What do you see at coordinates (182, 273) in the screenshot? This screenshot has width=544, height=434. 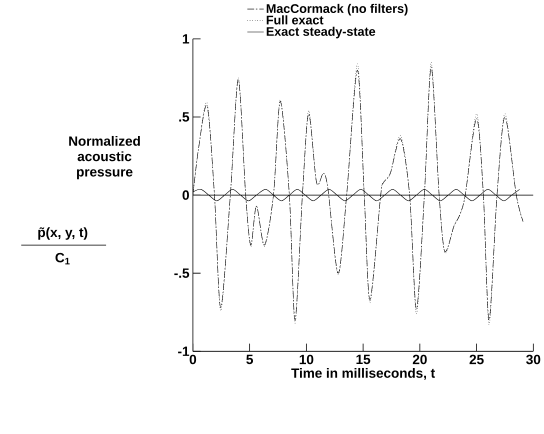 I see `y-tick-label: -.5` at bounding box center [182, 273].